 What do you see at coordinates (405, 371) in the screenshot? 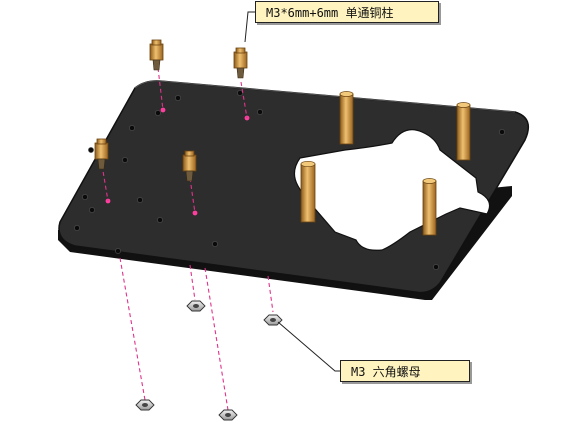
I see `nut-callout-label: M3 六角螺母` at bounding box center [405, 371].